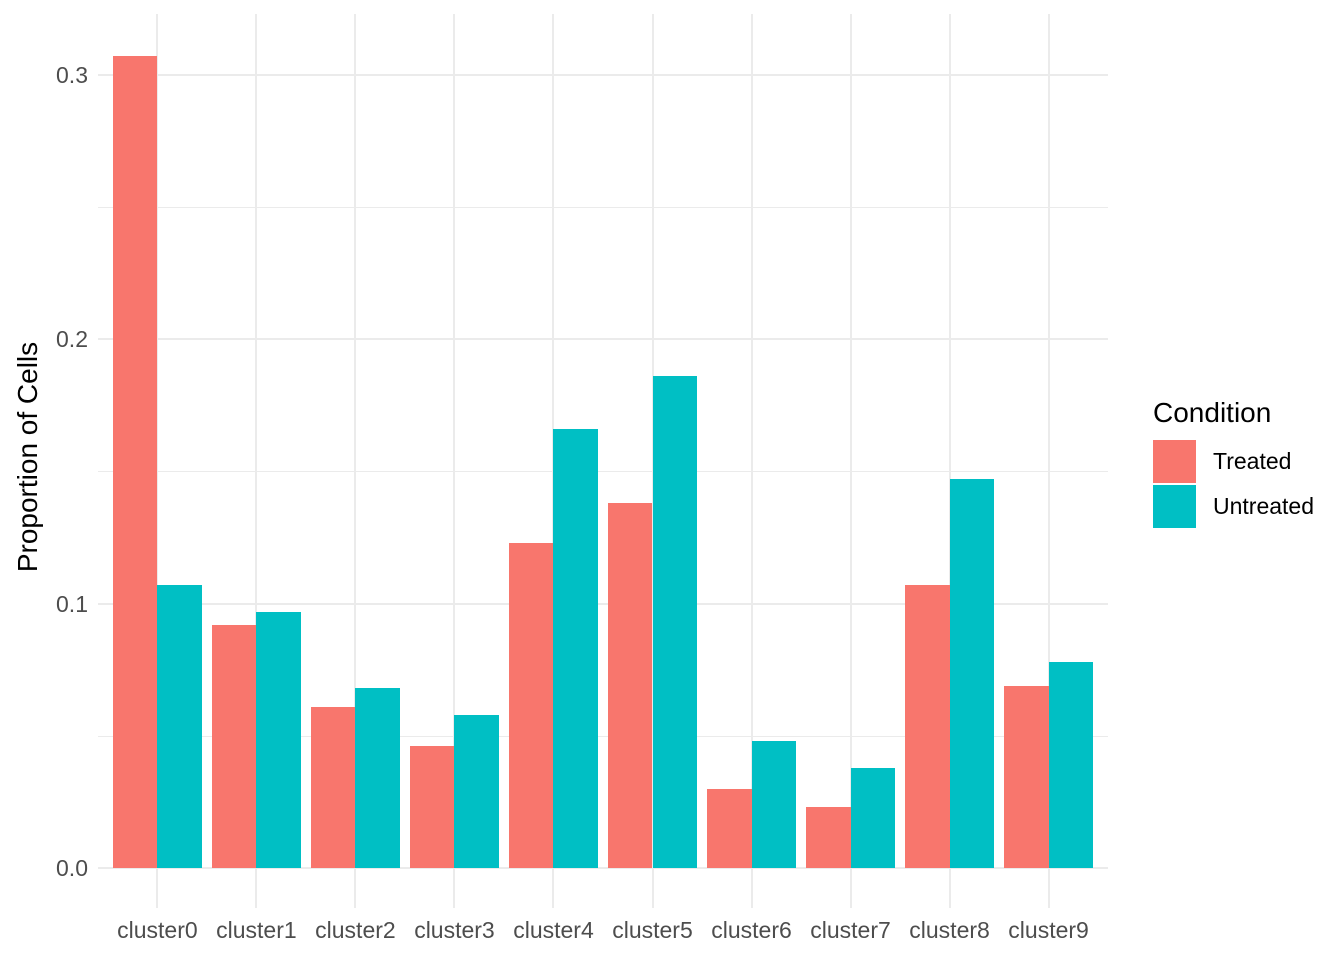 The image size is (1344, 960). I want to click on x-tick-label-cluster7: cluster7, so click(850, 930).